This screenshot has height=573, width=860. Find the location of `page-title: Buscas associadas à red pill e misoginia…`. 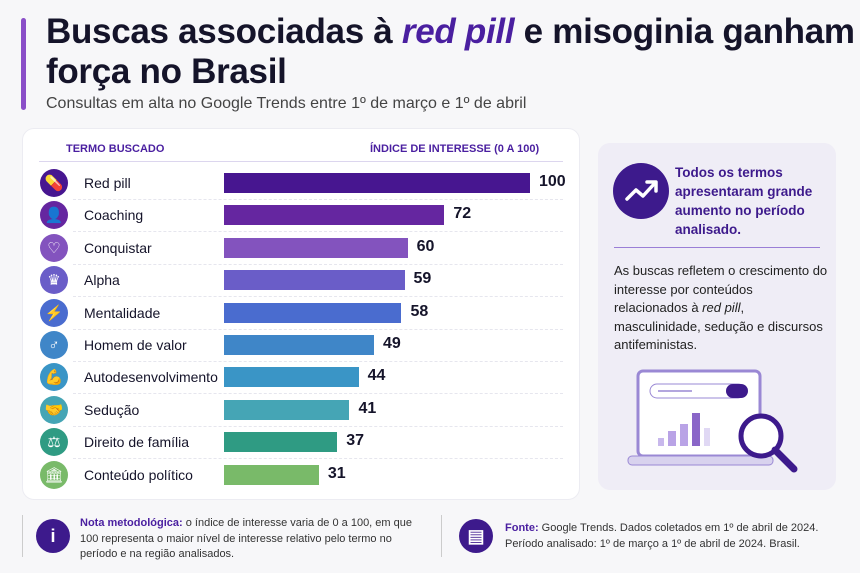

page-title: Buscas associadas à red pill e misoginia… is located at coordinates (450, 51).